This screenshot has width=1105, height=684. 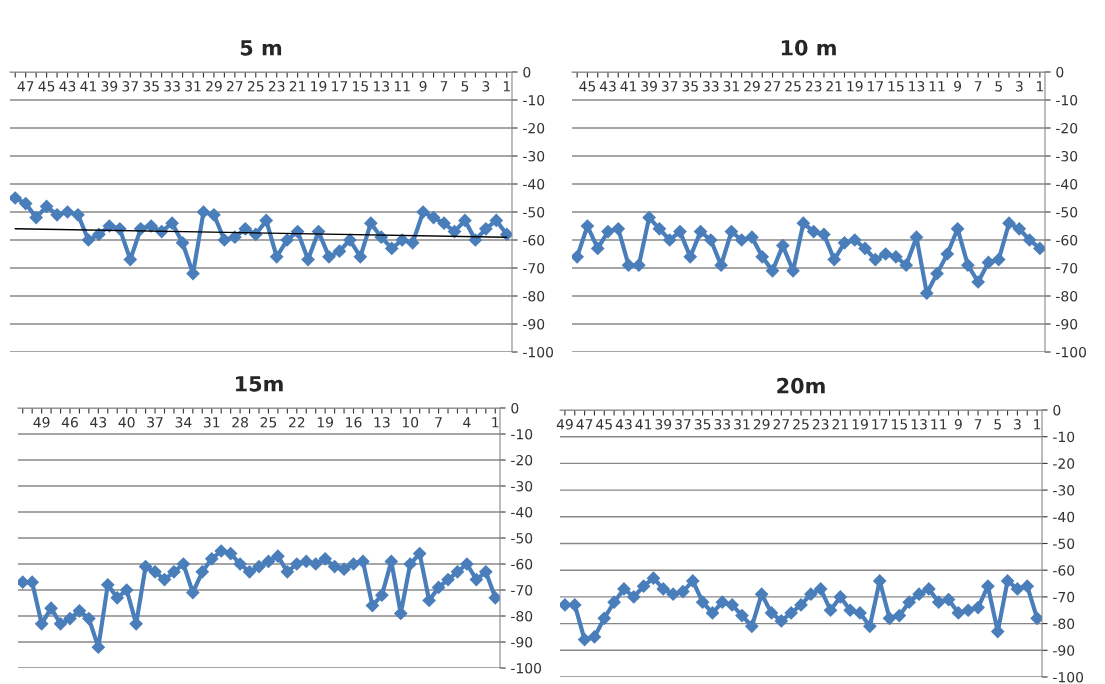 I want to click on y-tick-label: 0, so click(x=1057, y=410).